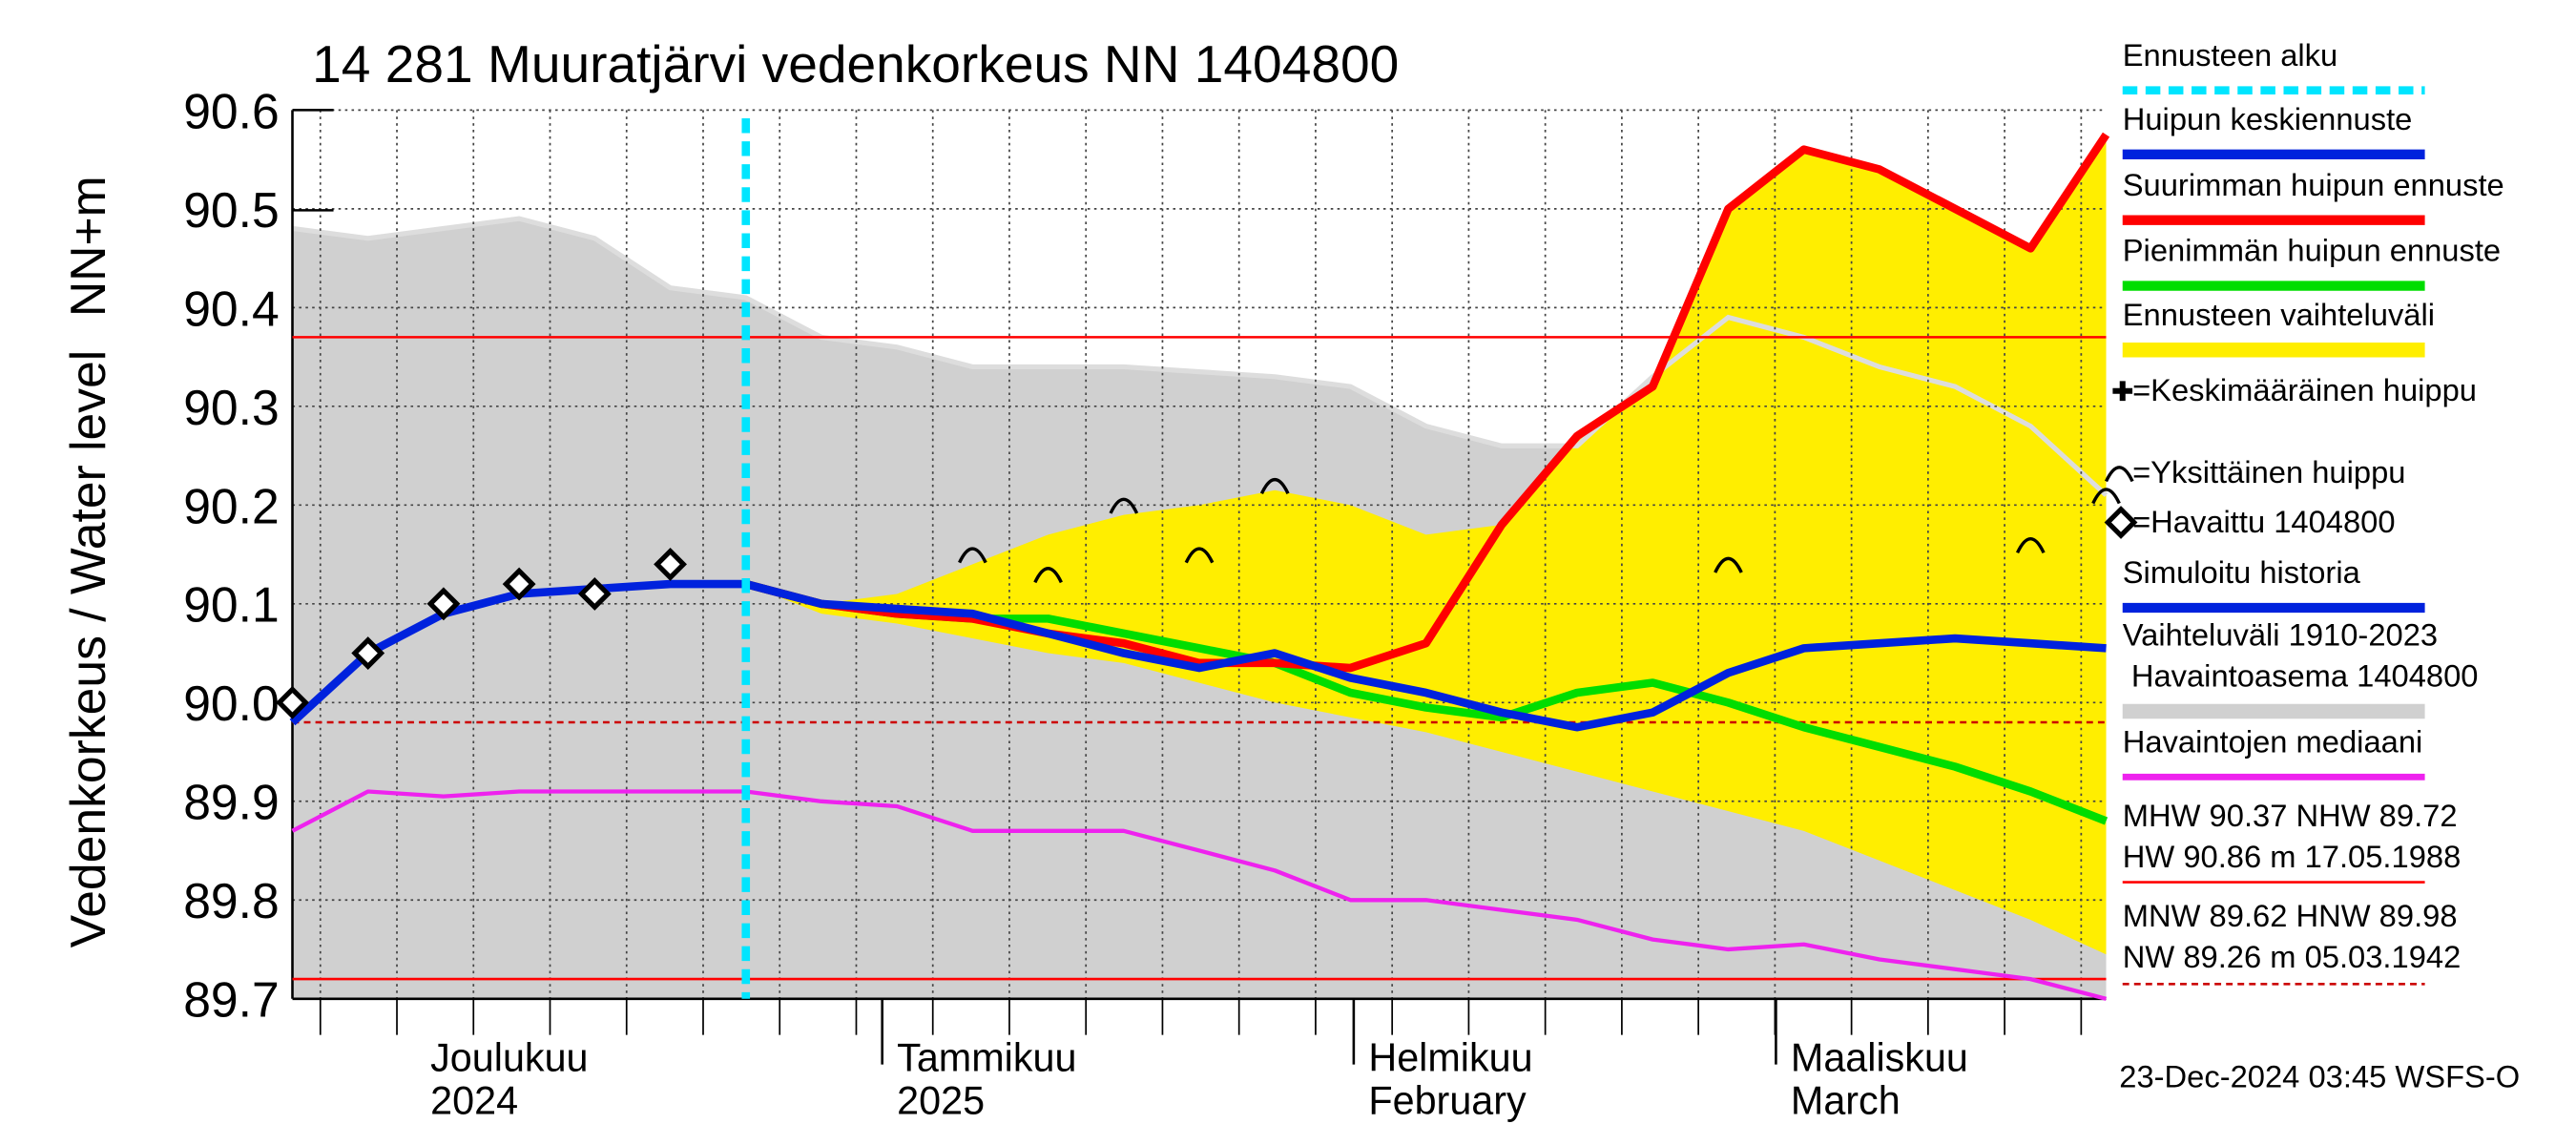  Describe the element at coordinates (2292, 856) in the screenshot. I see `stats-text: HW 90.86 m 17.05.1988` at that location.